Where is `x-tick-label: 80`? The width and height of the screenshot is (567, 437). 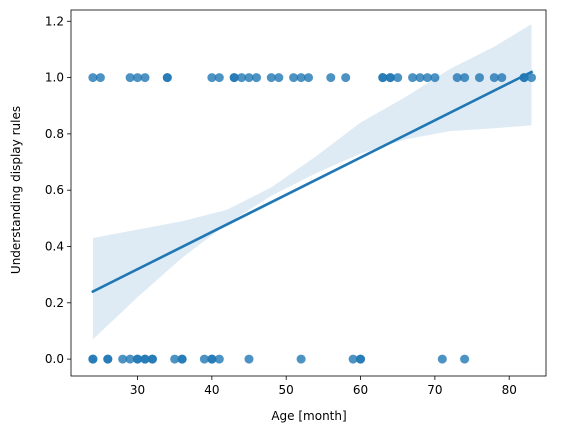 x-tick-label: 80 is located at coordinates (509, 390).